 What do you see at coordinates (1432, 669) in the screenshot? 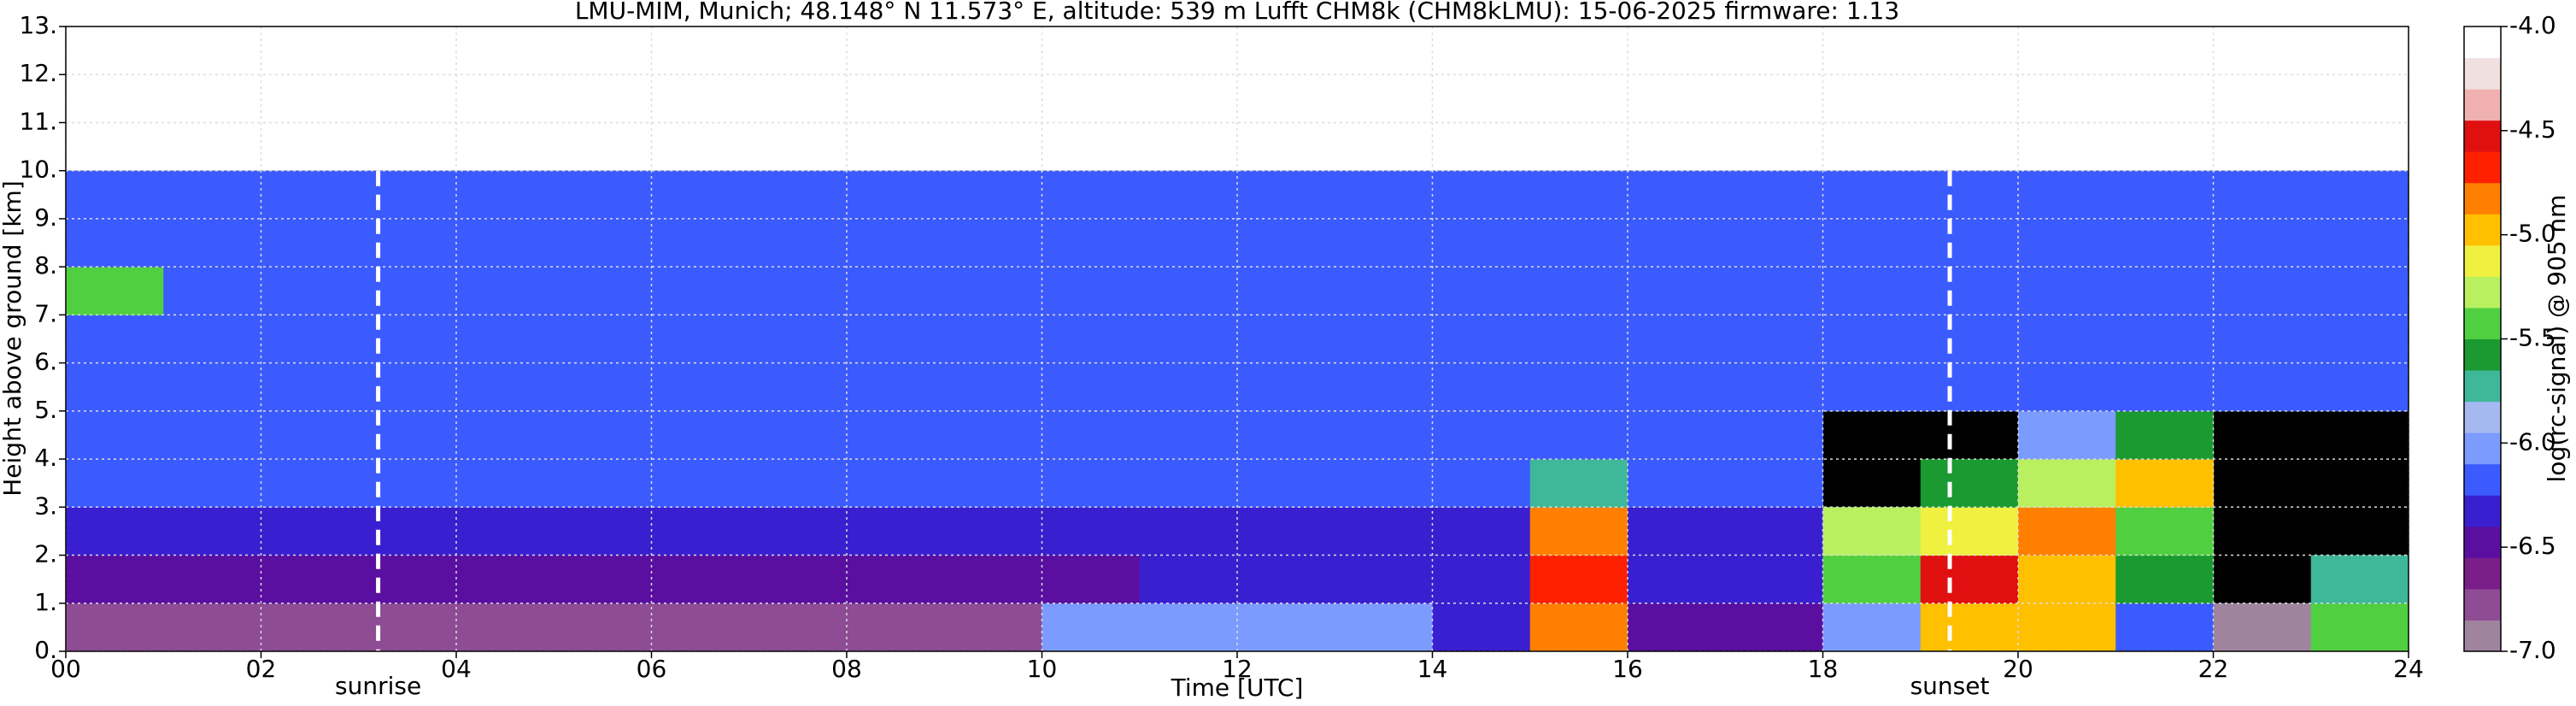
I see `x-tick-label: 14` at bounding box center [1432, 669].